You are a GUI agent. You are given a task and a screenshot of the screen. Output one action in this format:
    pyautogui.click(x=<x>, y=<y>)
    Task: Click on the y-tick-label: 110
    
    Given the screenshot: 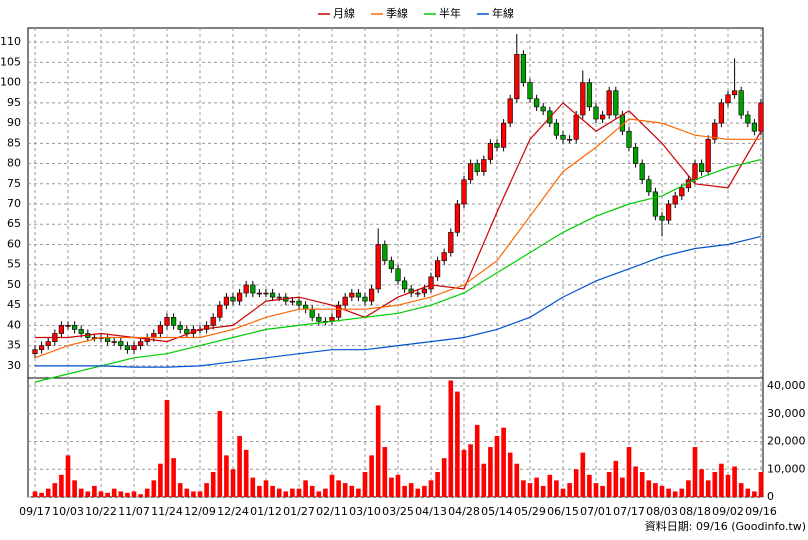 What is the action you would take?
    pyautogui.click(x=10, y=41)
    